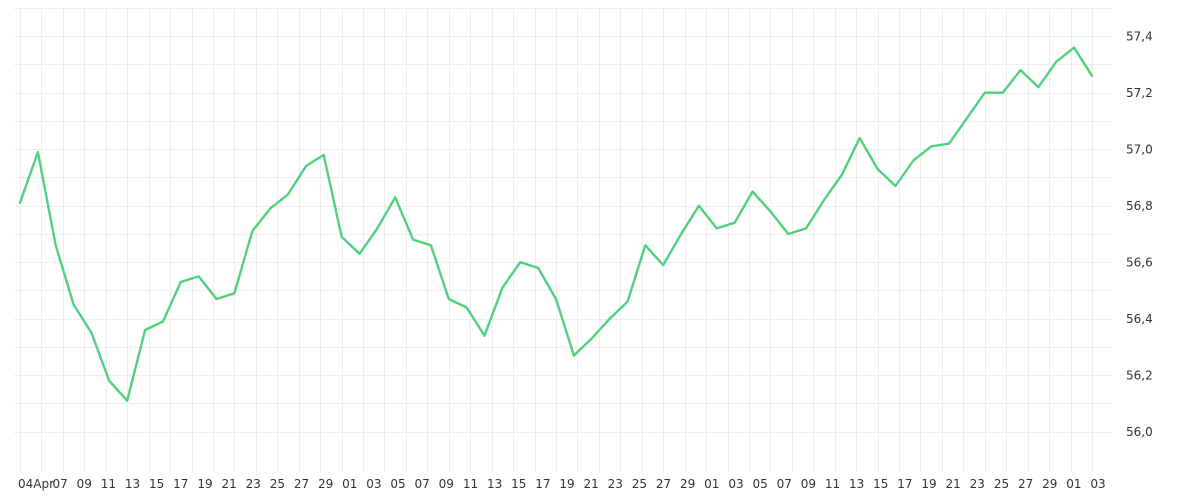  Describe the element at coordinates (1139, 319) in the screenshot. I see `y-tick-label: 56,4` at that location.